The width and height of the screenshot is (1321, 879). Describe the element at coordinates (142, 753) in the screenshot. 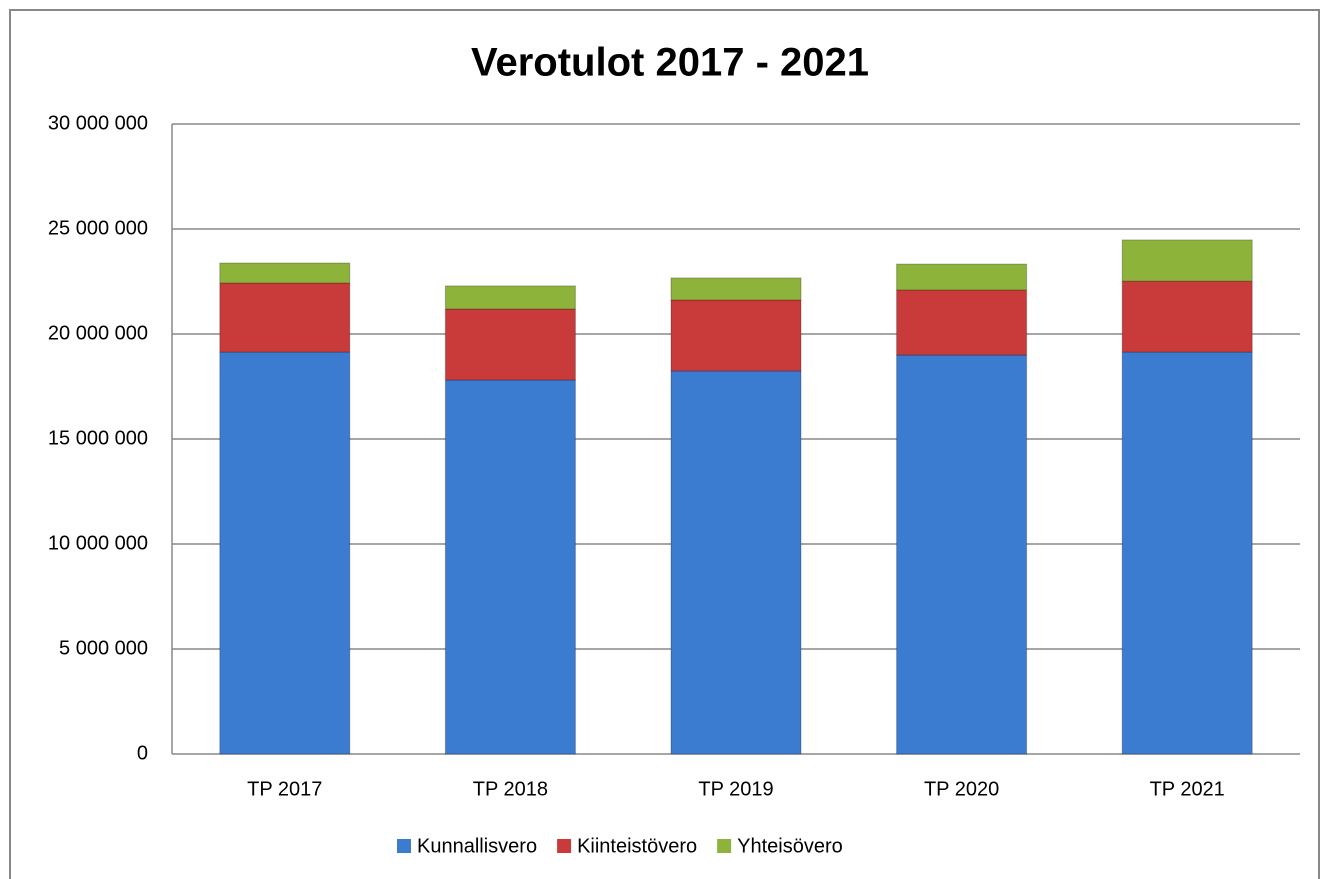

I see `y-tick-label: 0` at that location.